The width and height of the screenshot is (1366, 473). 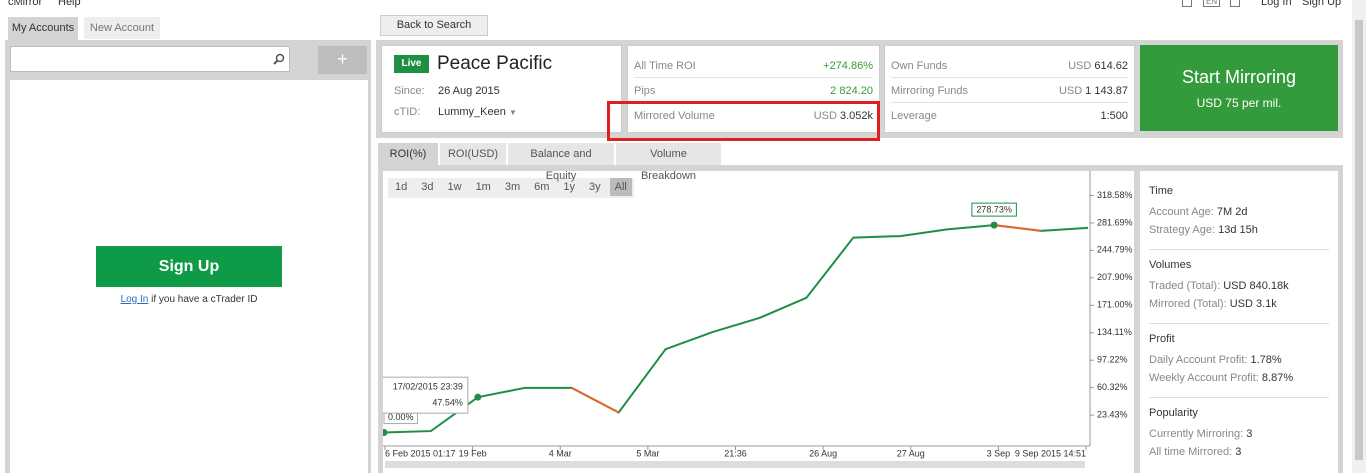 What do you see at coordinates (408, 154) in the screenshot?
I see `chart-tab: ROI(%)` at bounding box center [408, 154].